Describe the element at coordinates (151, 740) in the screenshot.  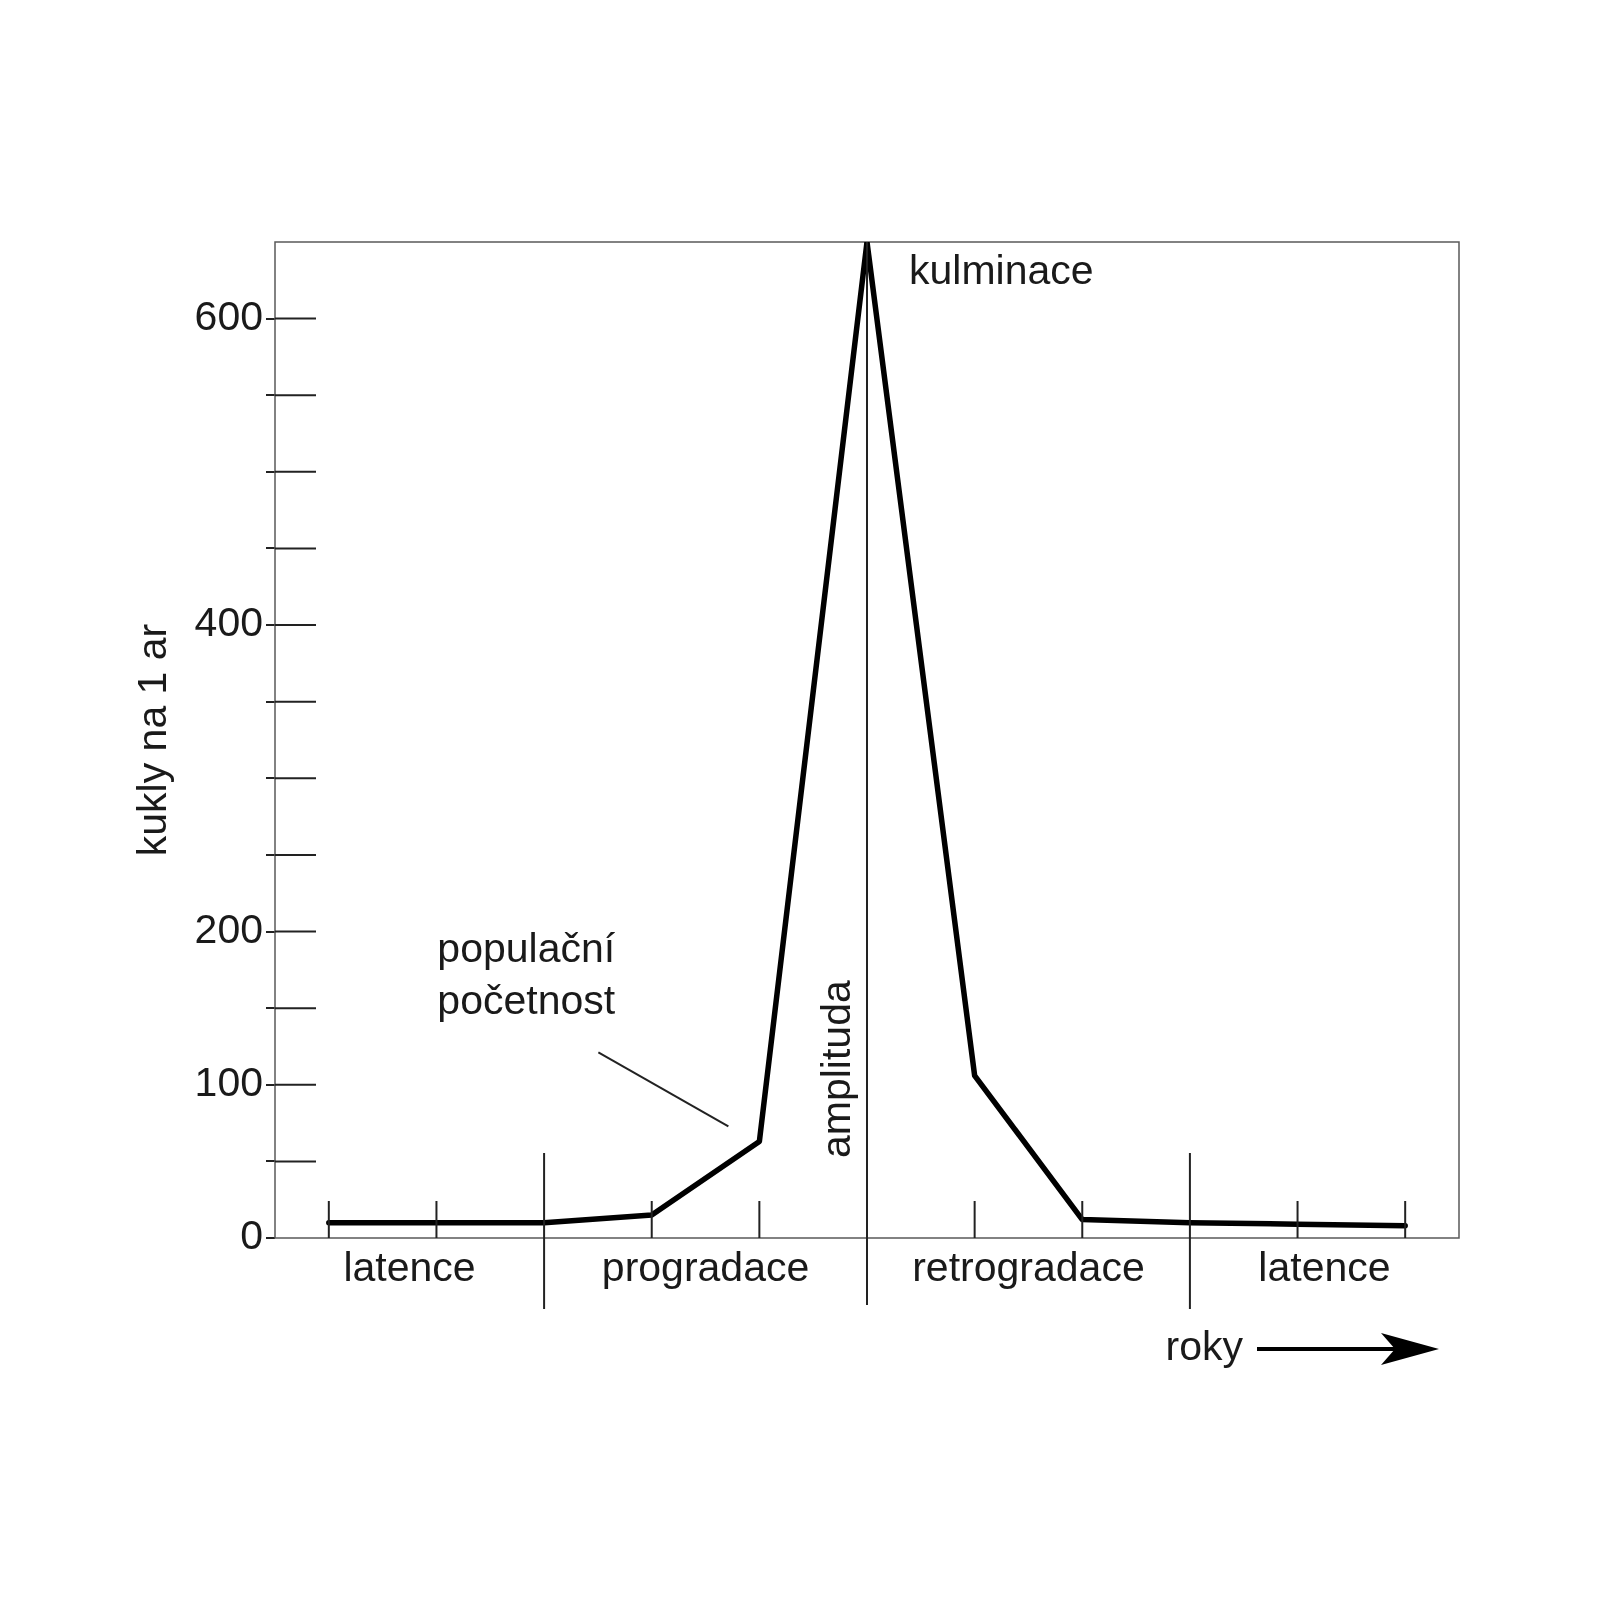
I see `y-axis-title: kukly na 1 ar` at that location.